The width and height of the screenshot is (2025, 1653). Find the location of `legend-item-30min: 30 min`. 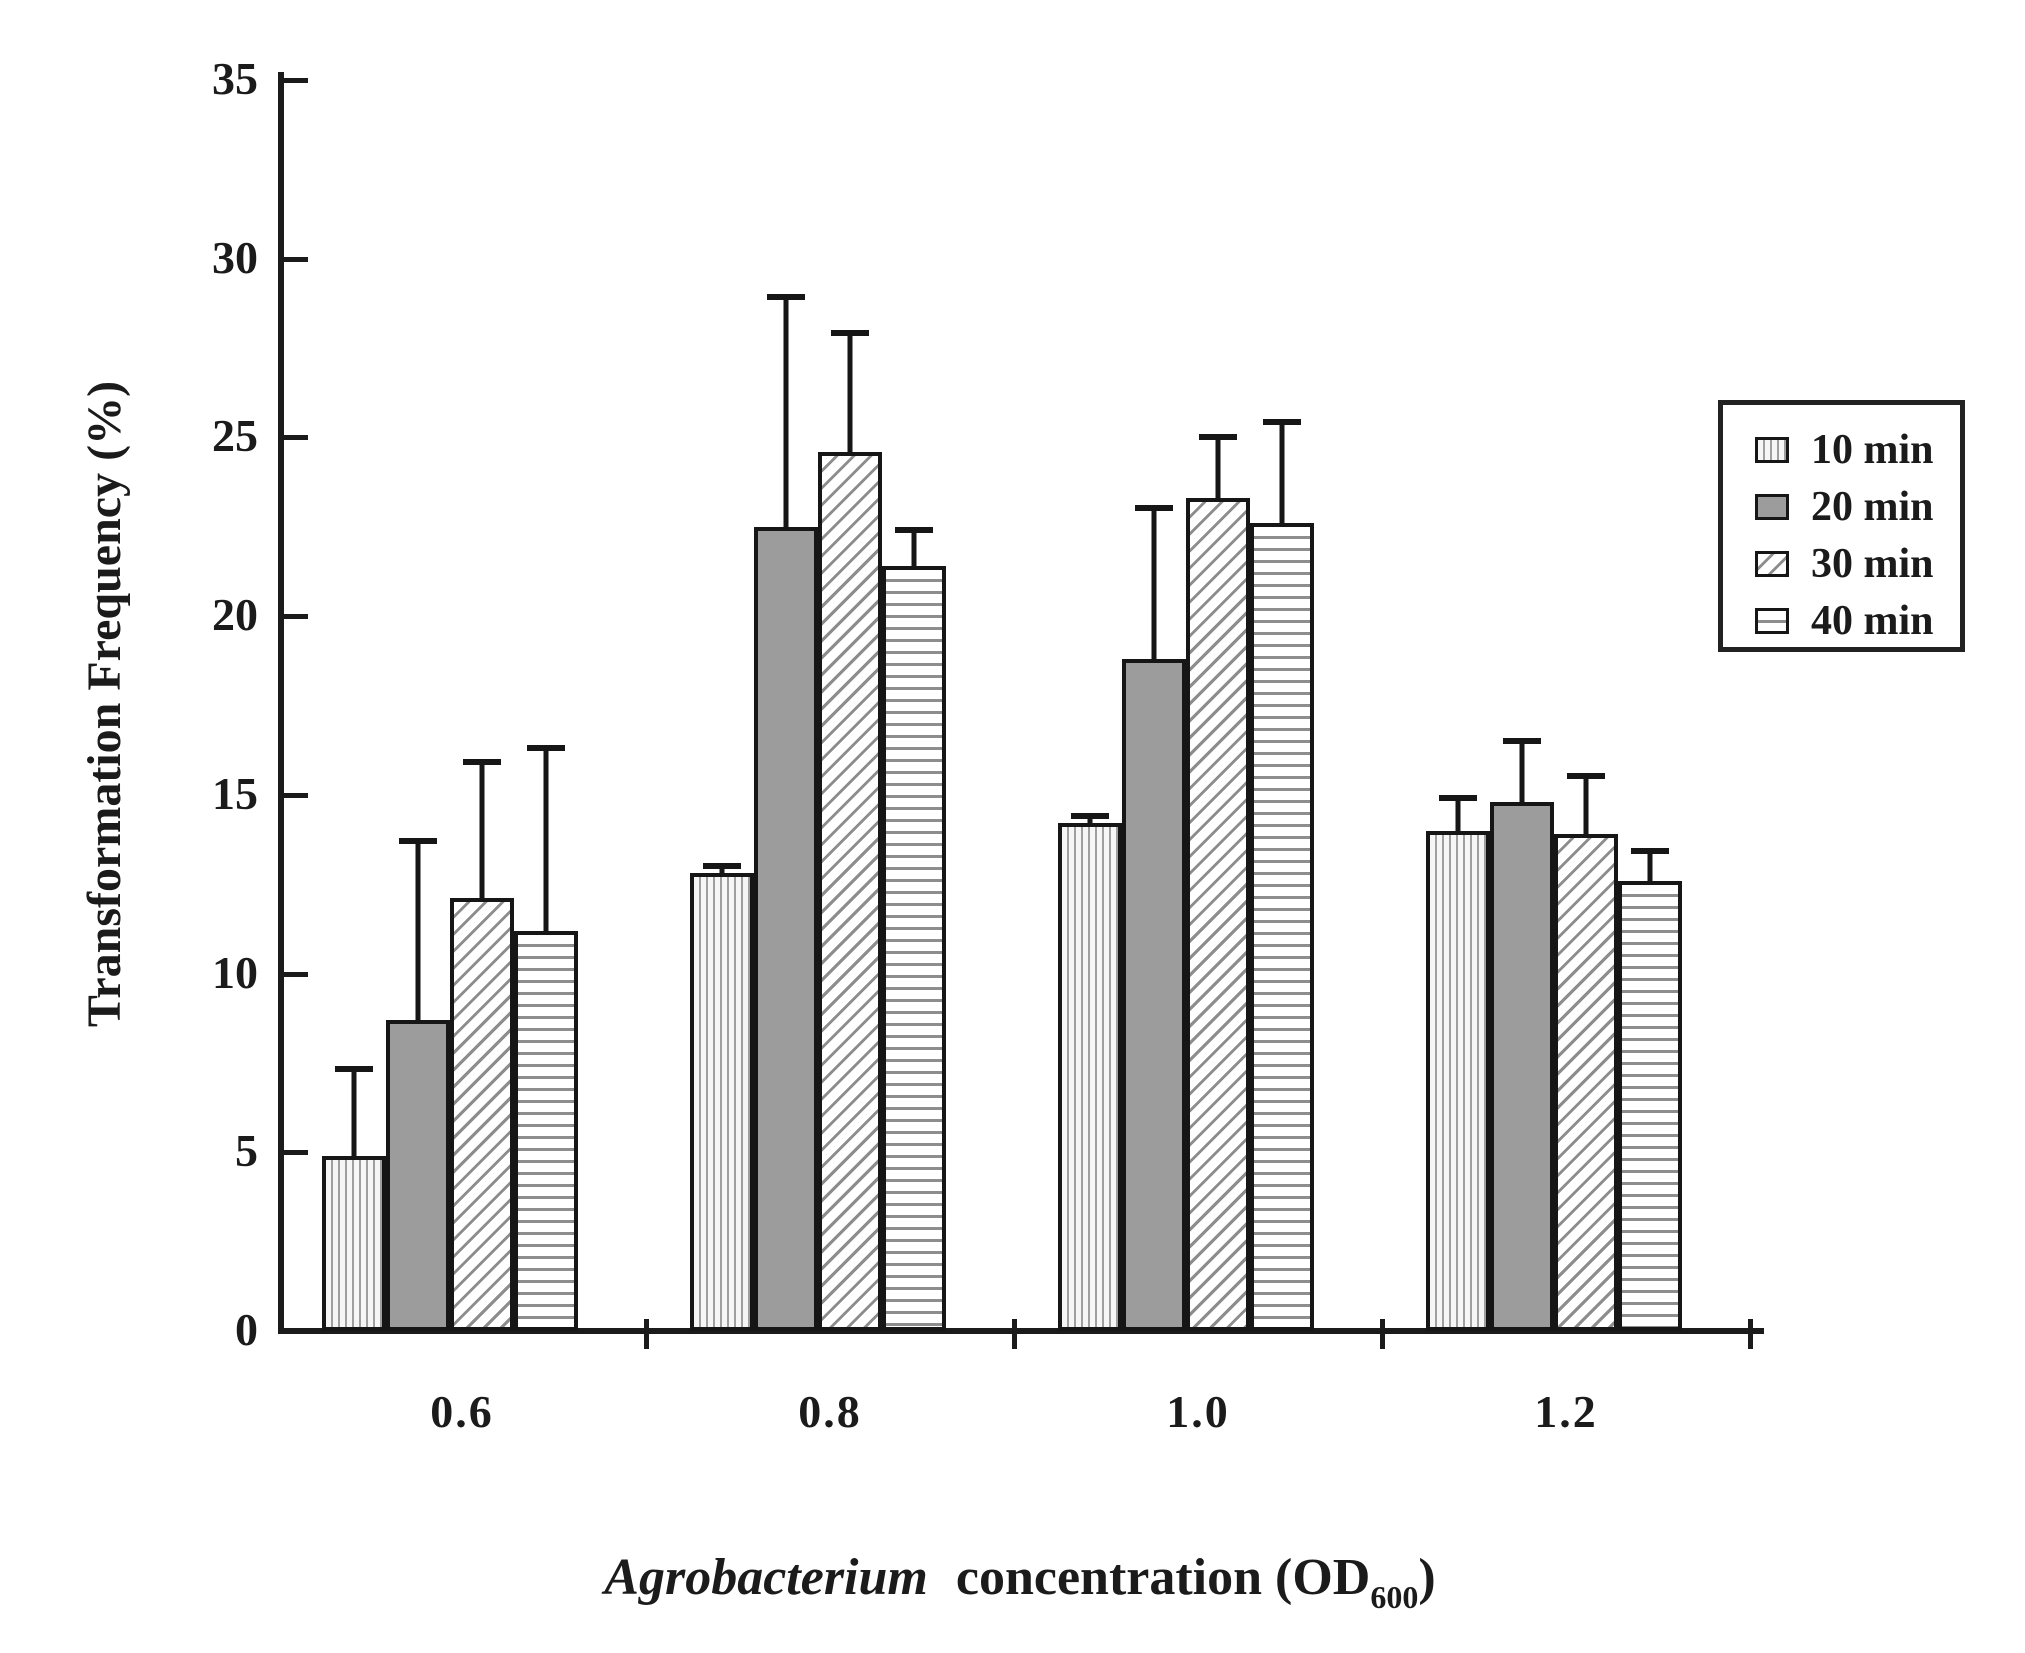

legend-item-30min: 30 min is located at coordinates (1841, 563).